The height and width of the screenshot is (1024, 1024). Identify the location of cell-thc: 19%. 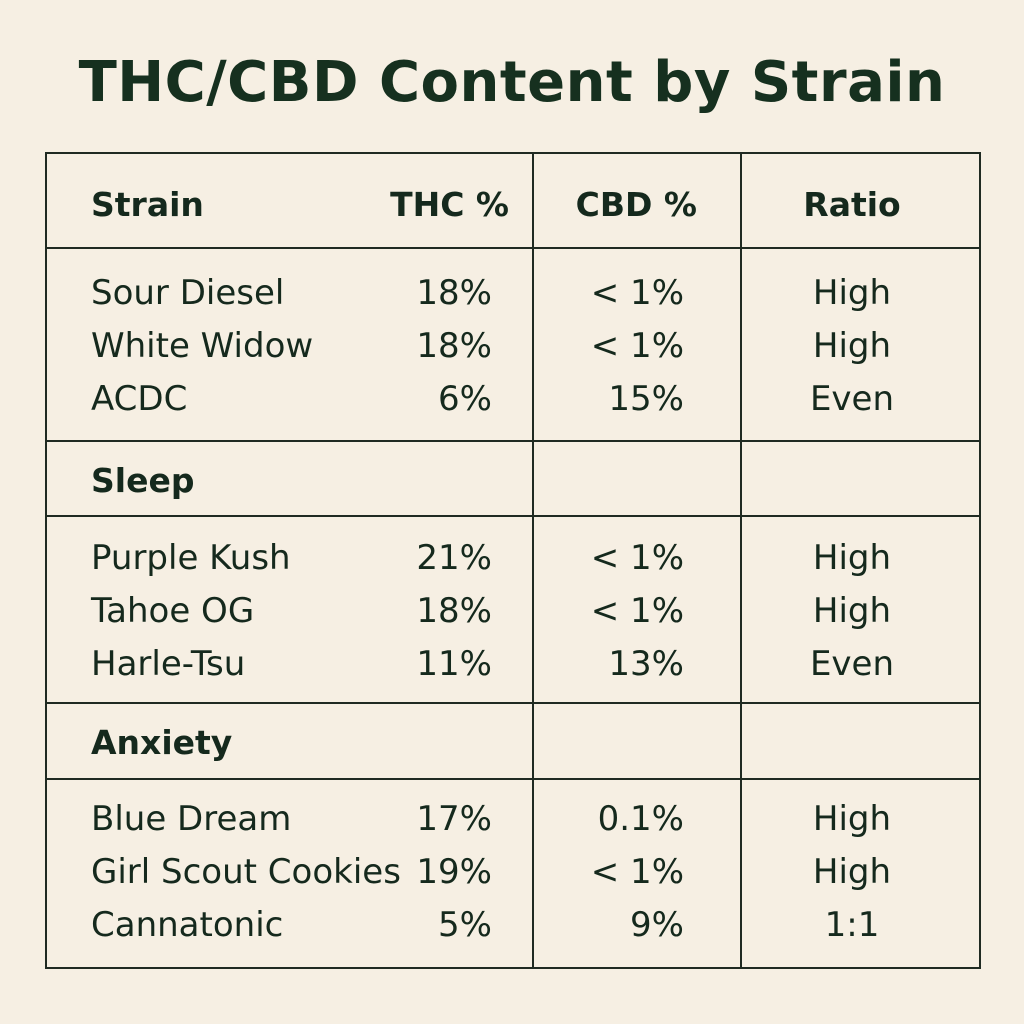
(454, 872).